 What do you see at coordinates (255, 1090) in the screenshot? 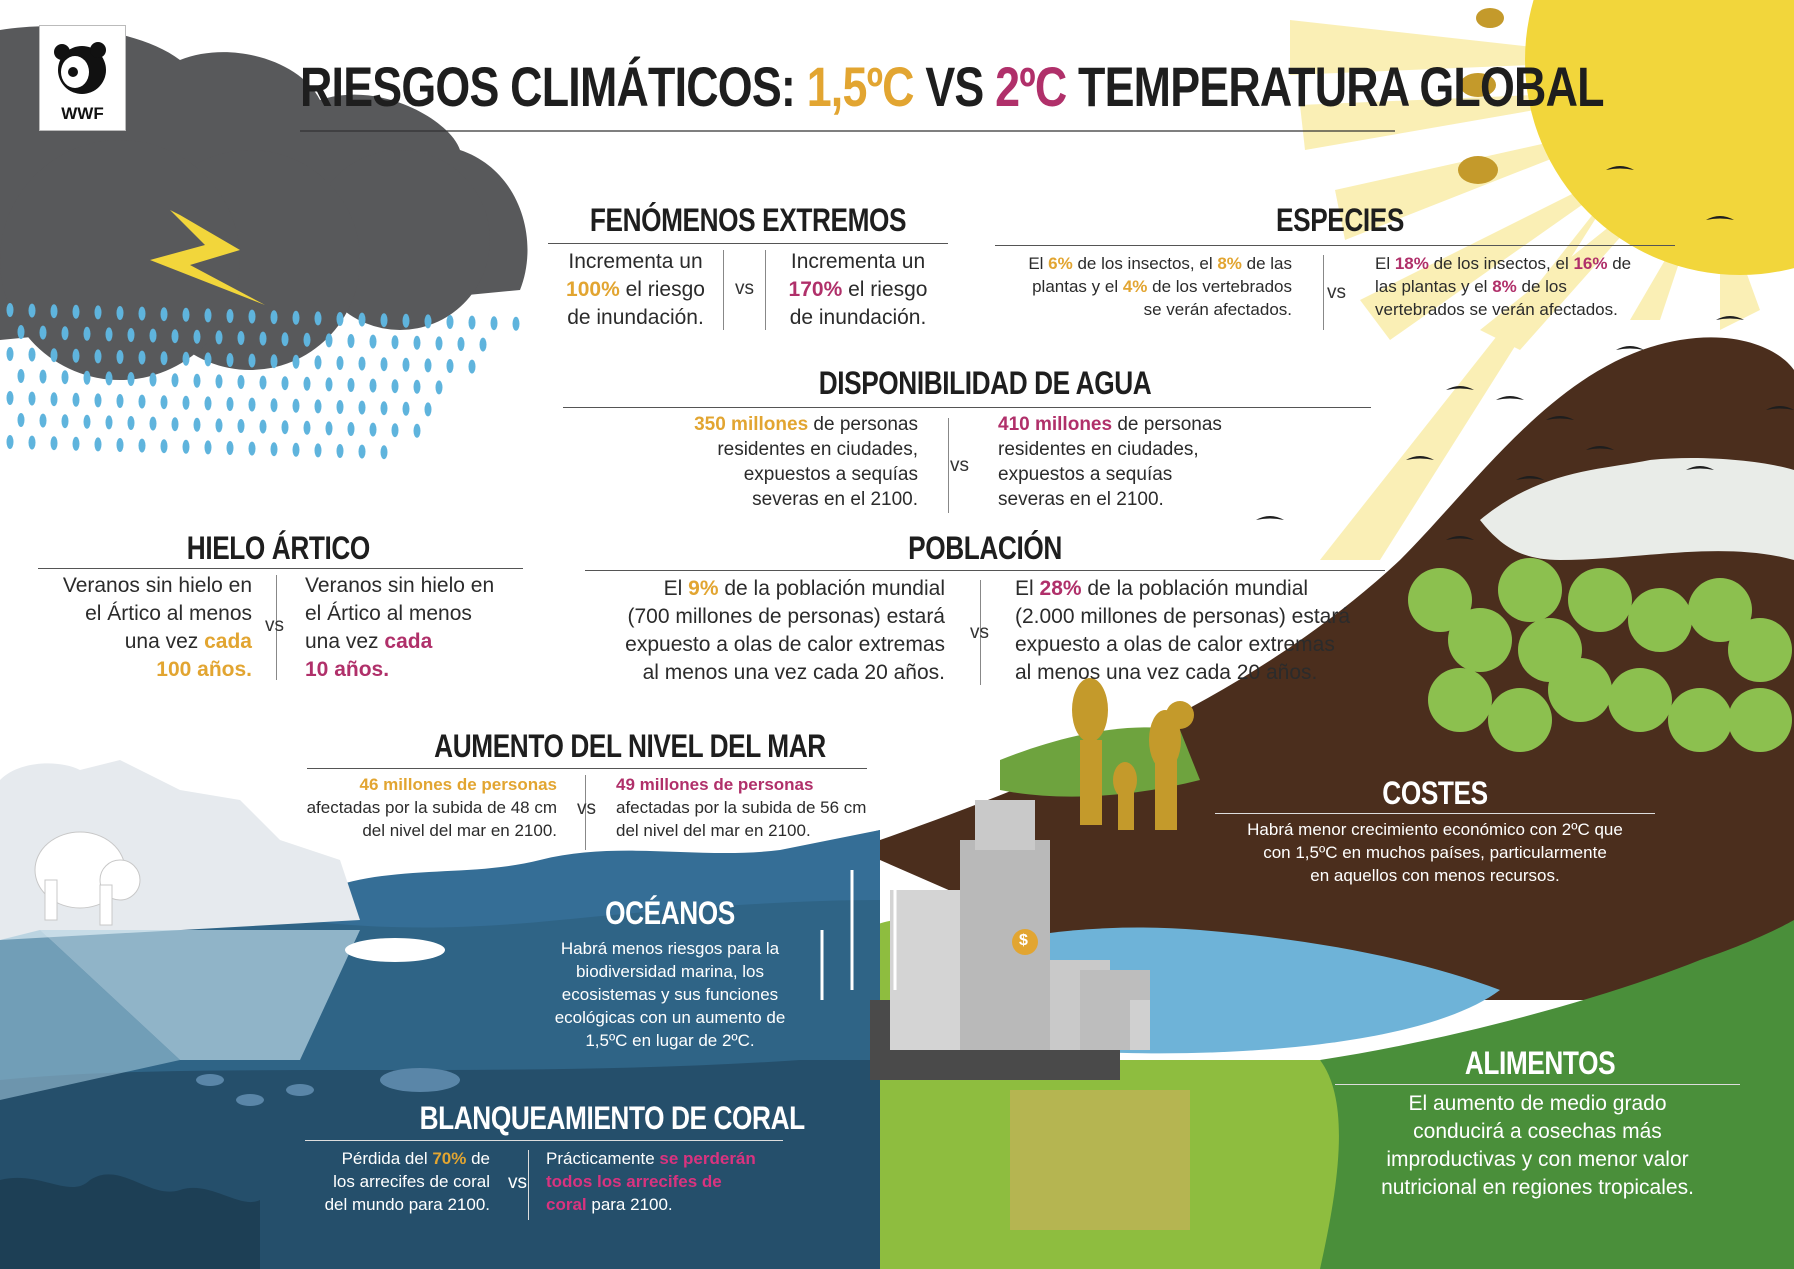
I see `fish` at bounding box center [255, 1090].